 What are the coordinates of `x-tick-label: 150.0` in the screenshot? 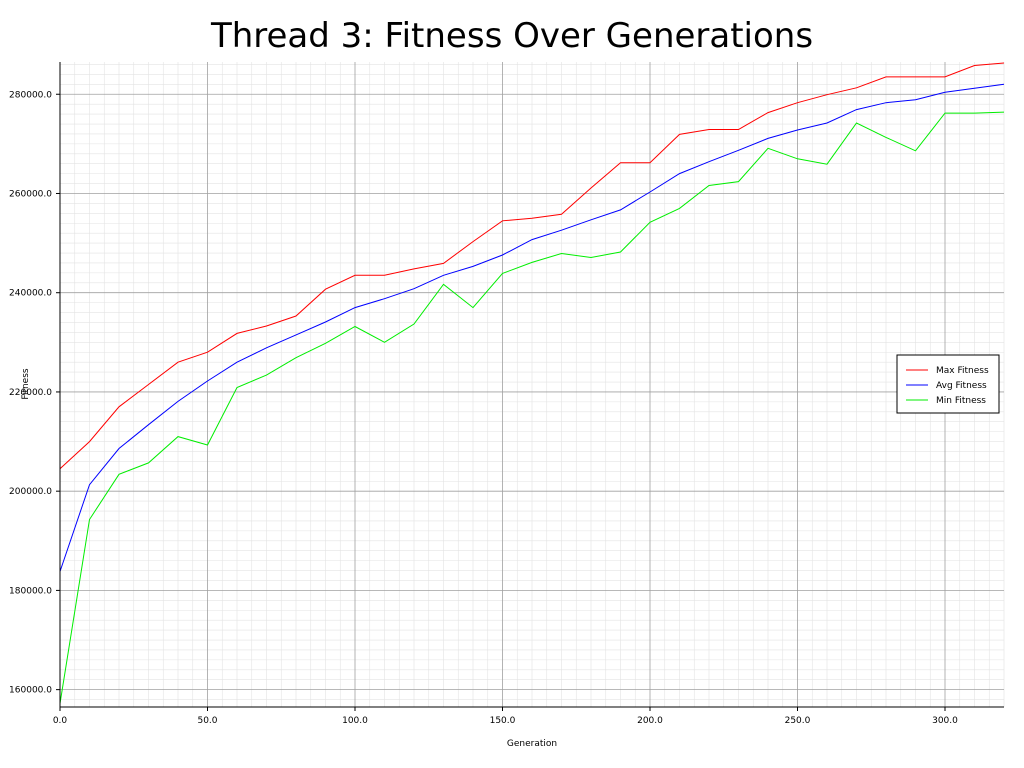 It's located at (503, 721).